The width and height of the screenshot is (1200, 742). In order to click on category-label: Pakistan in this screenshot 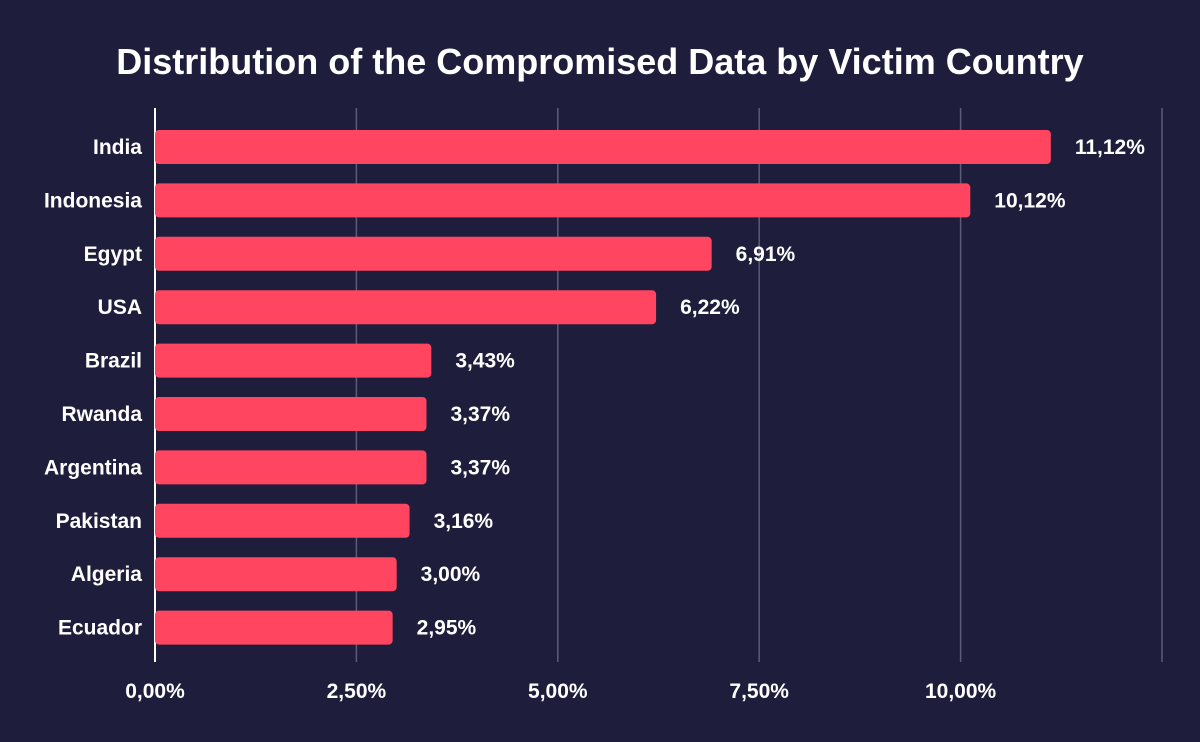, I will do `click(99, 521)`.